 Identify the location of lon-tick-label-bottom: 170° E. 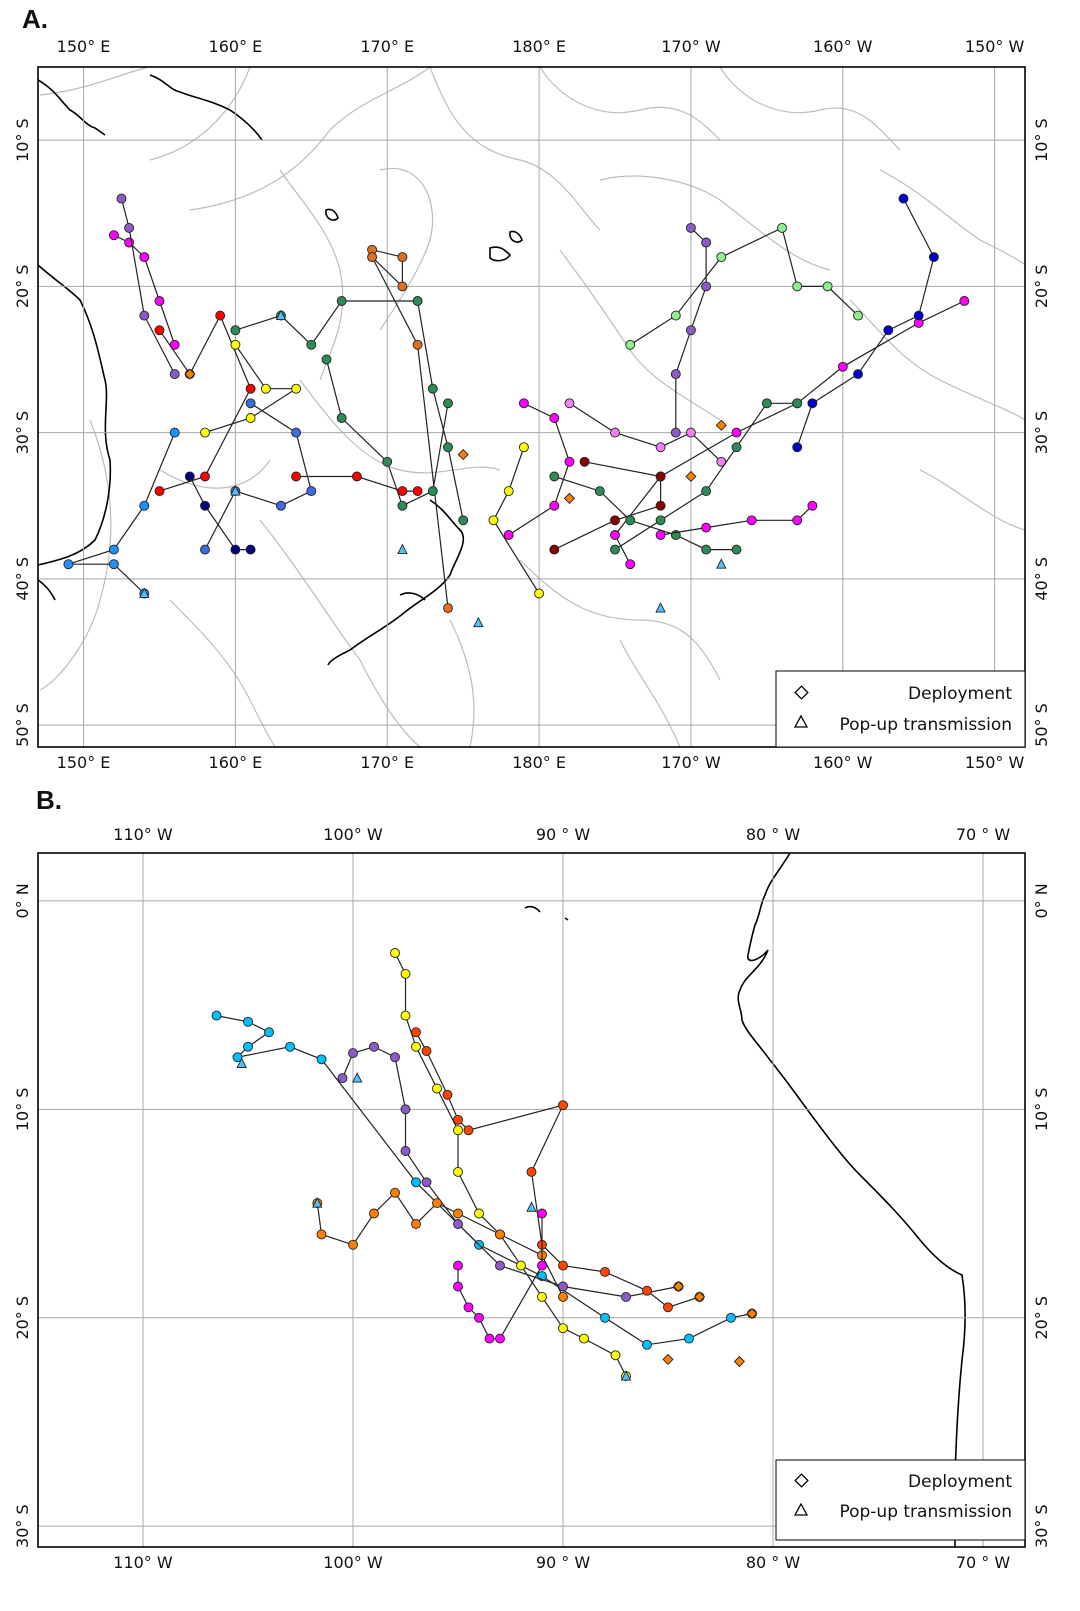
(387, 762).